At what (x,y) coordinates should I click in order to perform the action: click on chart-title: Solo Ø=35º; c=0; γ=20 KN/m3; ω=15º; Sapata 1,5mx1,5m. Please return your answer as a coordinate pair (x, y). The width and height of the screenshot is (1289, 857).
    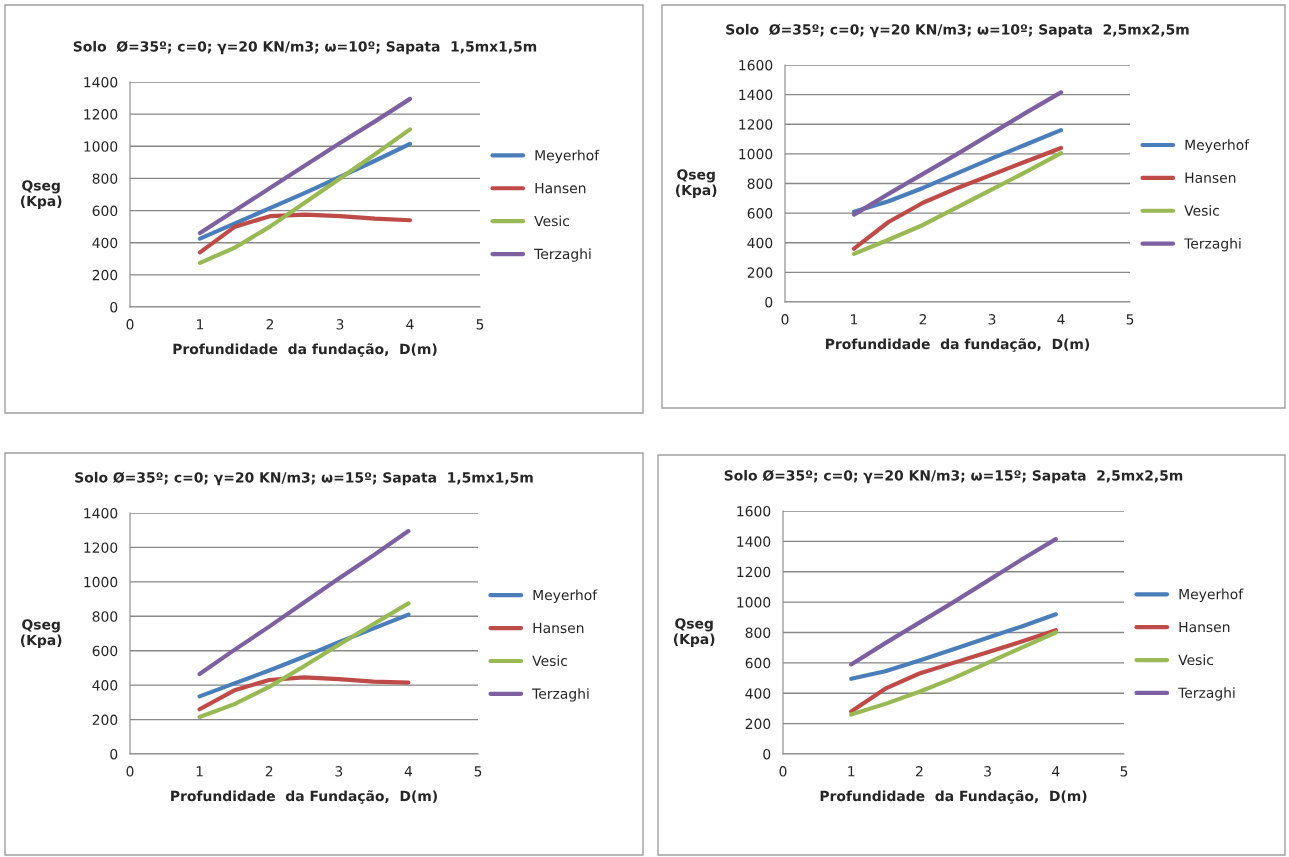
    Looking at the image, I should click on (304, 478).